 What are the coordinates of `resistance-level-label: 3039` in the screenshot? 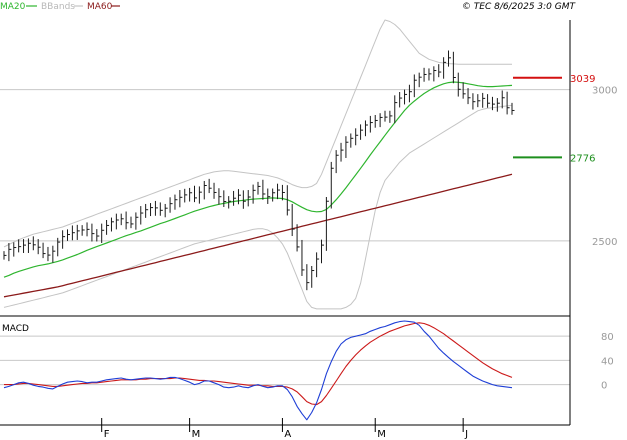 It's located at (582, 79).